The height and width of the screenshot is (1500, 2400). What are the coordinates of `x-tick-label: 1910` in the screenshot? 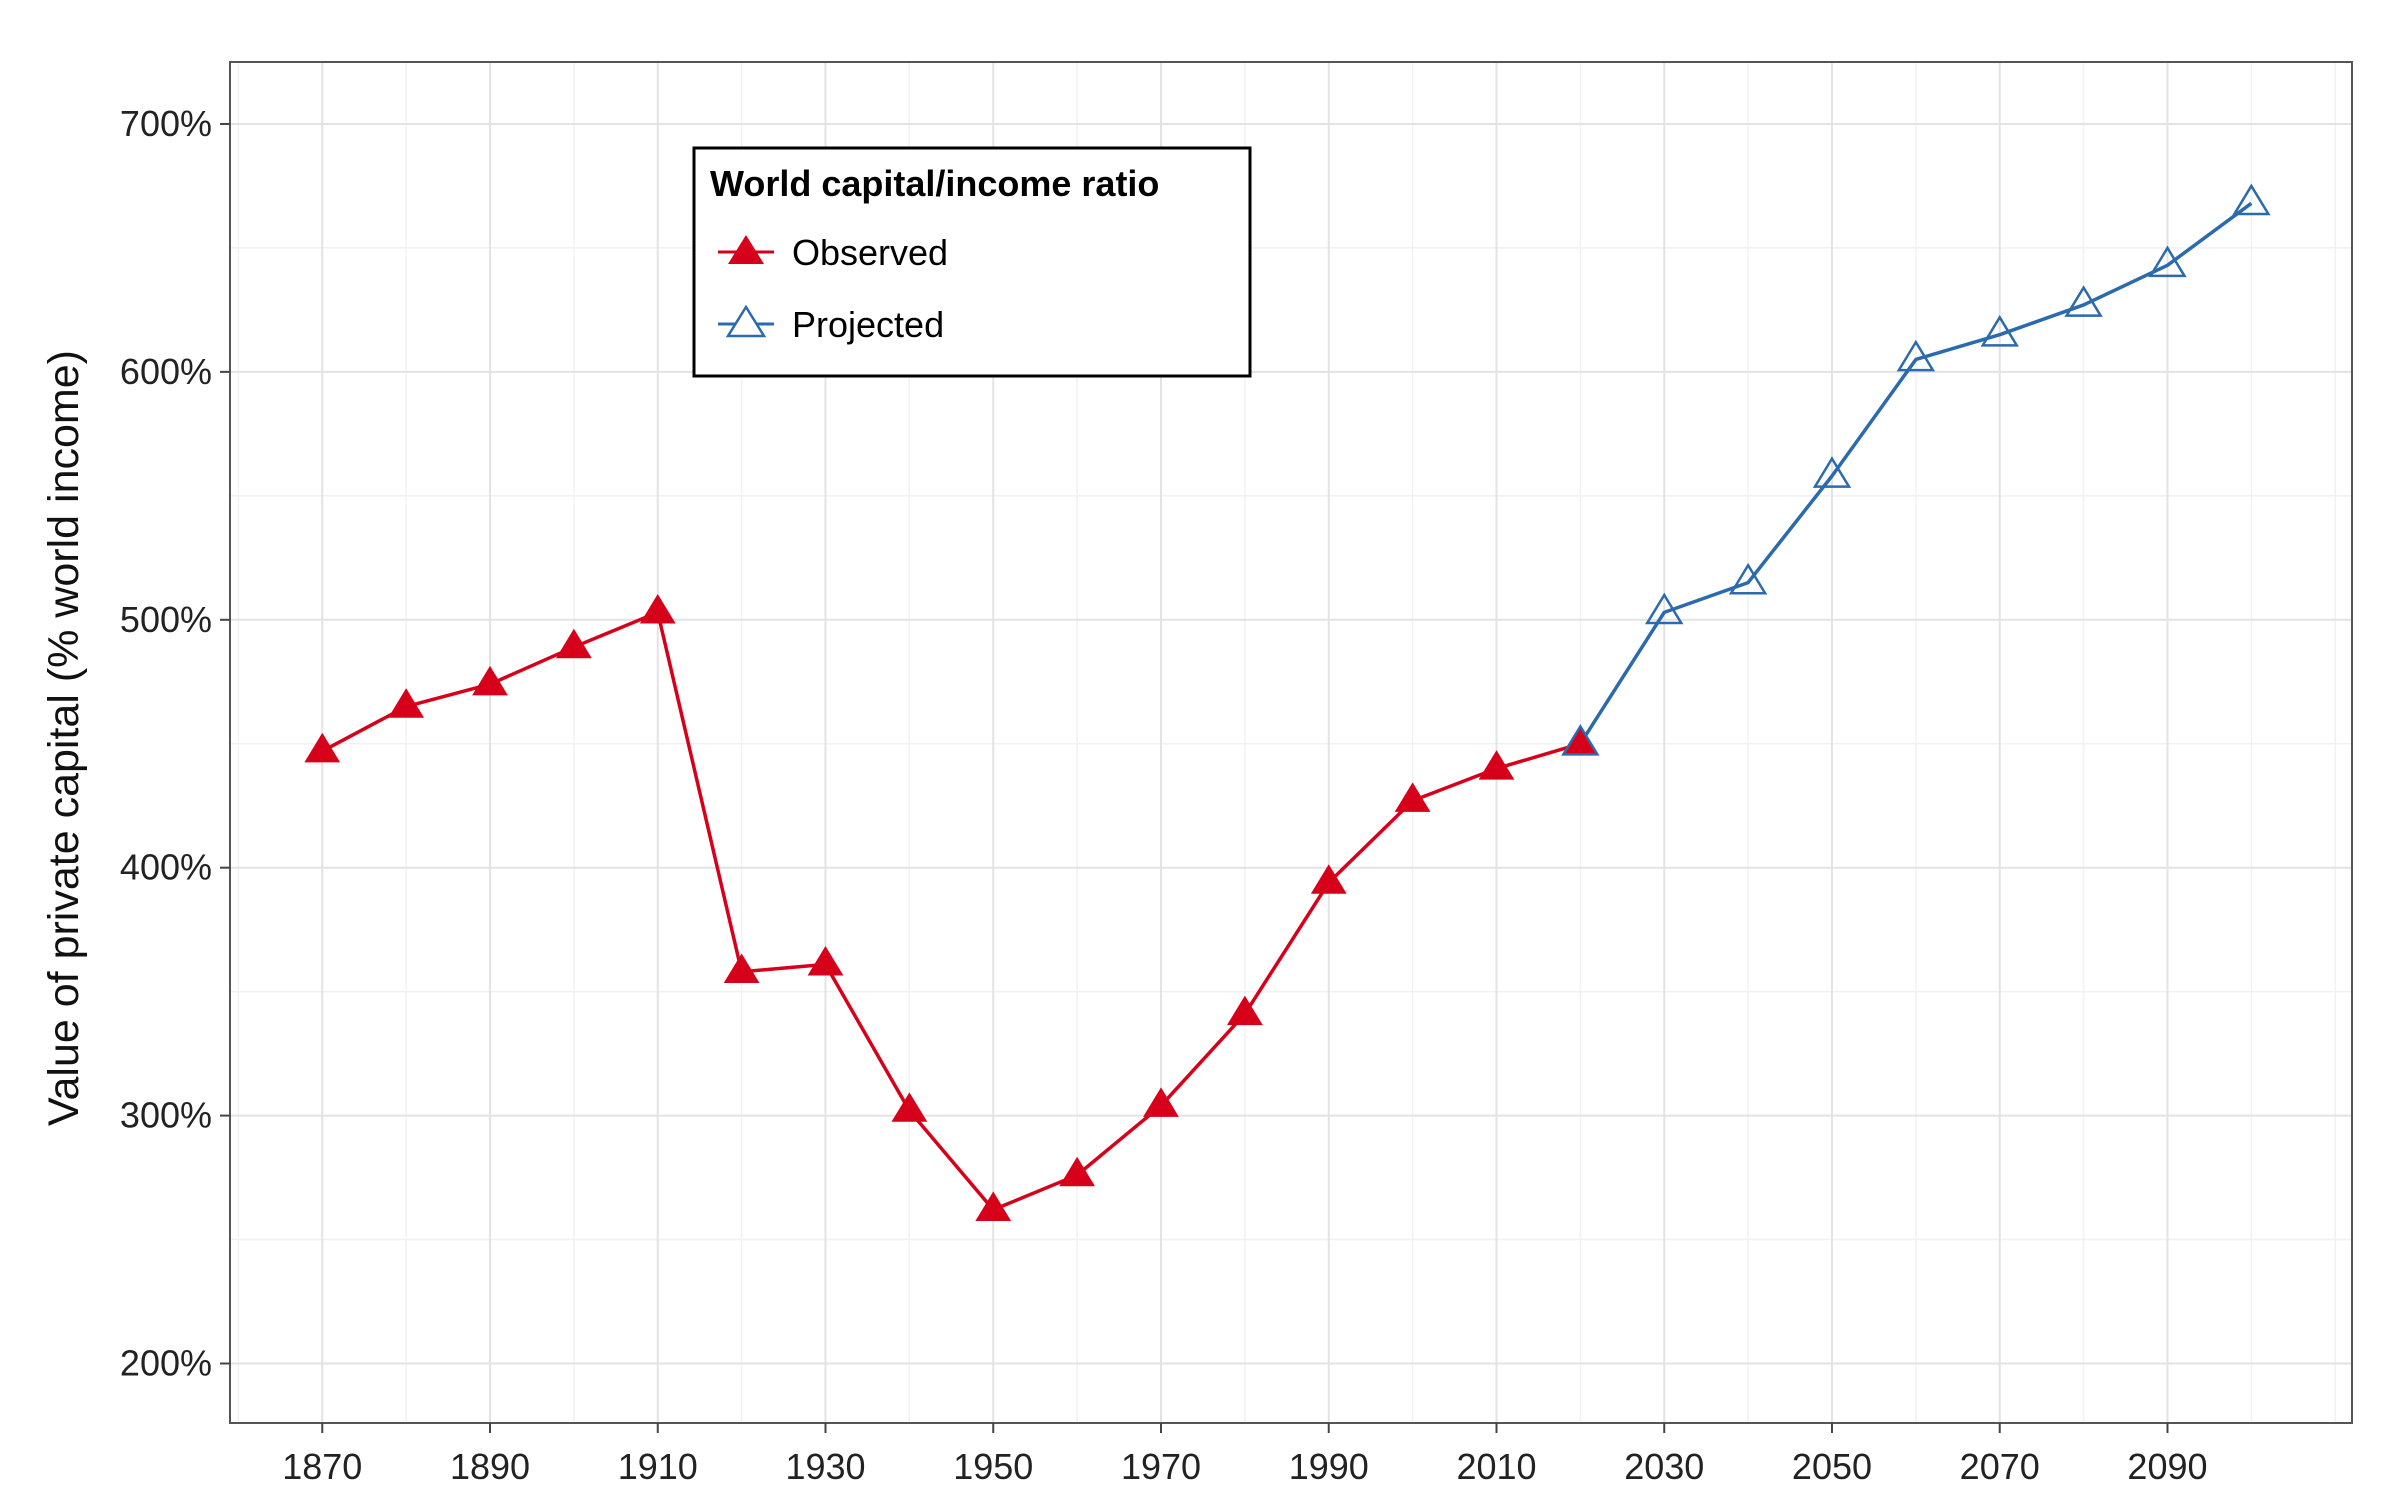 It's located at (658, 1466).